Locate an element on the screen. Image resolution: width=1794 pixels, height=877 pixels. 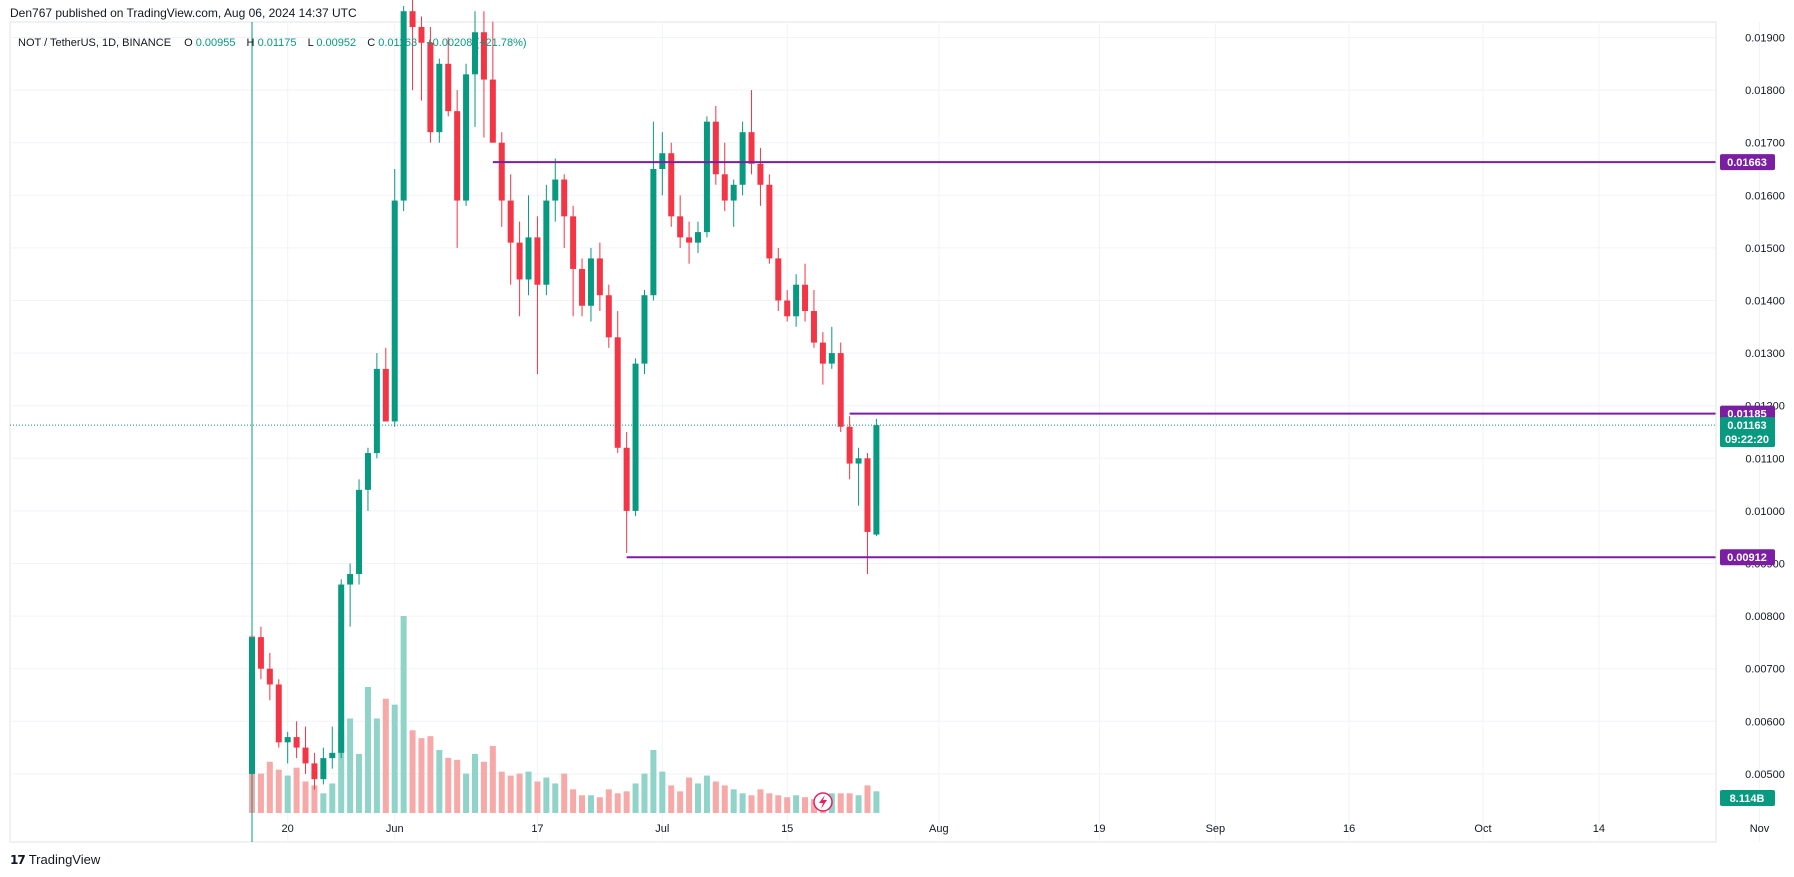
volume-badge: 8.114B is located at coordinates (1747, 798).